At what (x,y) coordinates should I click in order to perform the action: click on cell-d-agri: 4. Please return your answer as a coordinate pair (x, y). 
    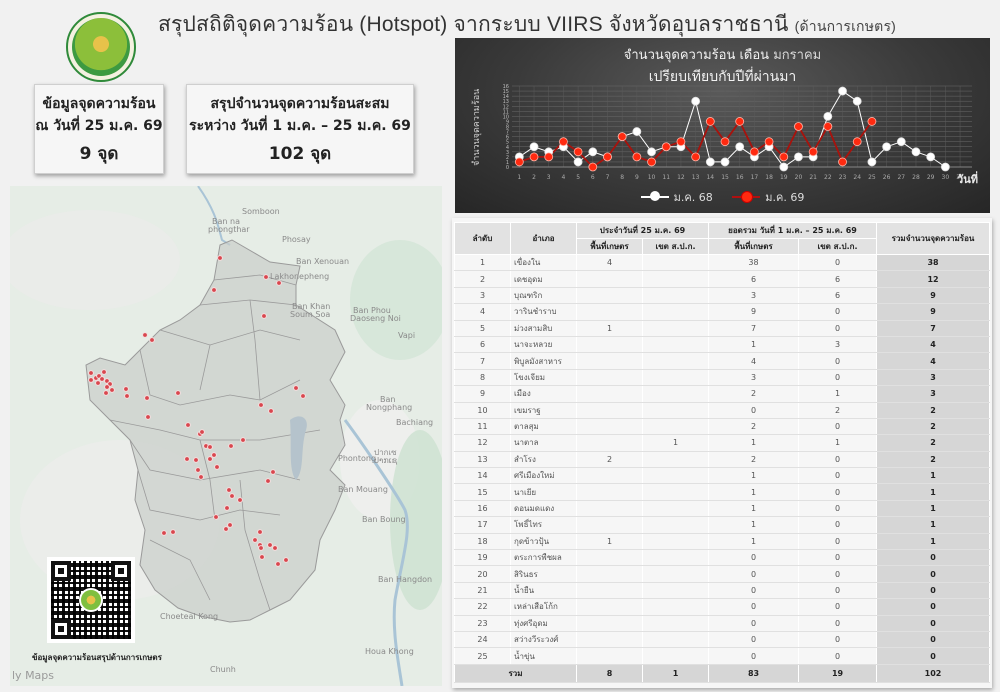
    Looking at the image, I should click on (609, 262).